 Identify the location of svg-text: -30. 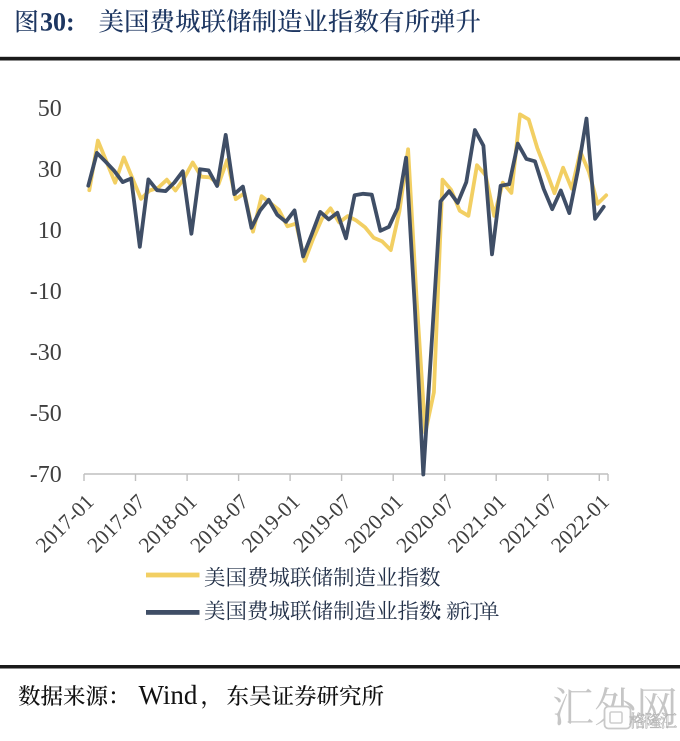
(46, 353).